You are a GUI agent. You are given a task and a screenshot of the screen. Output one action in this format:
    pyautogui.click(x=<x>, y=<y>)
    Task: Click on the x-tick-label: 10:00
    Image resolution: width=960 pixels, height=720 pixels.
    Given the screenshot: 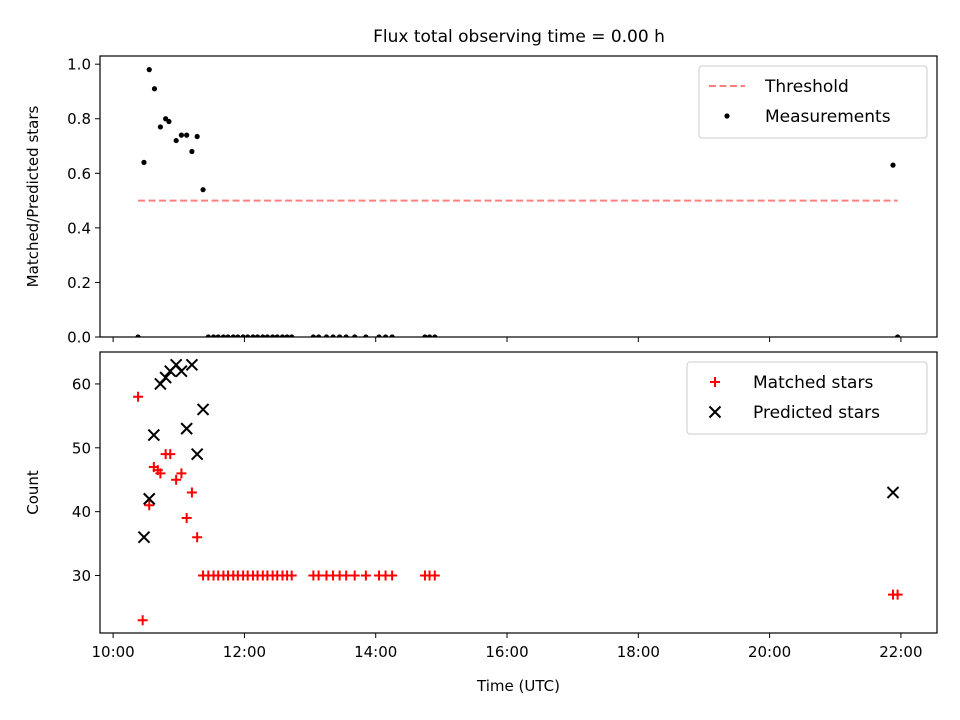 What is the action you would take?
    pyautogui.click(x=113, y=652)
    